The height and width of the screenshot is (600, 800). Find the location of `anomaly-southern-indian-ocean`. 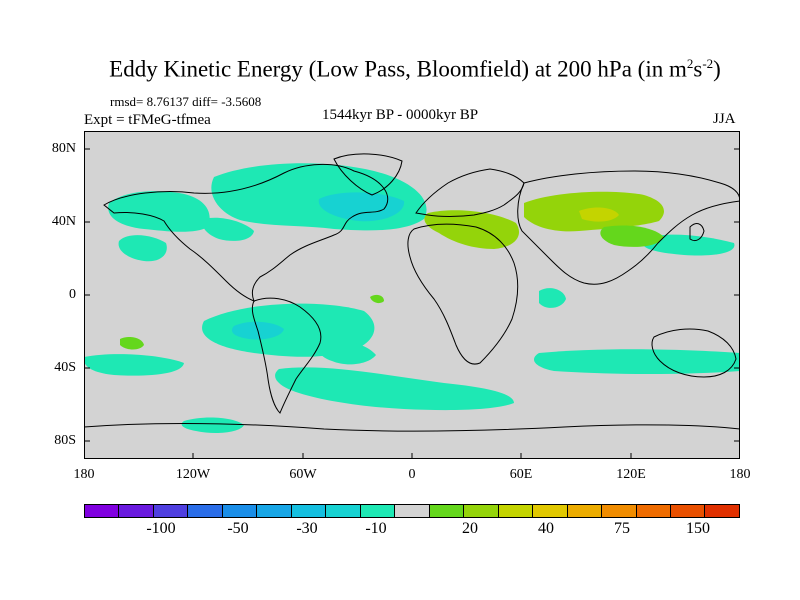

anomaly-southern-indian-ocean is located at coordinates (637, 361).